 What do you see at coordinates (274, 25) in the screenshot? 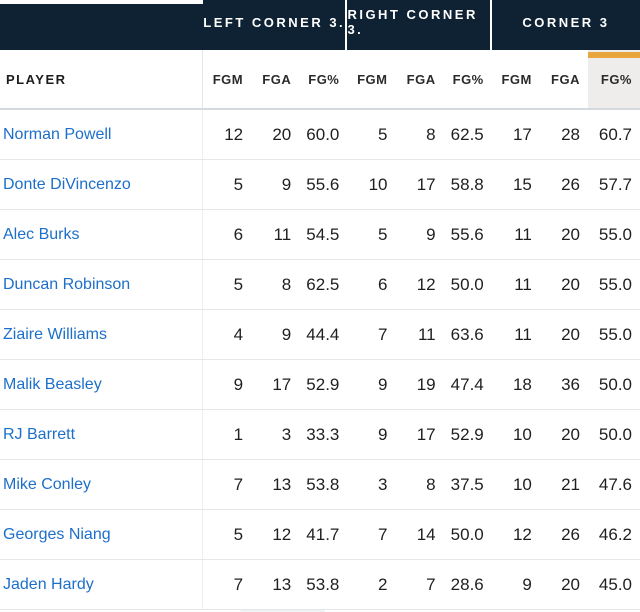
I see `group-header-left-corner-3: LEFT CORNER 3.` at bounding box center [274, 25].